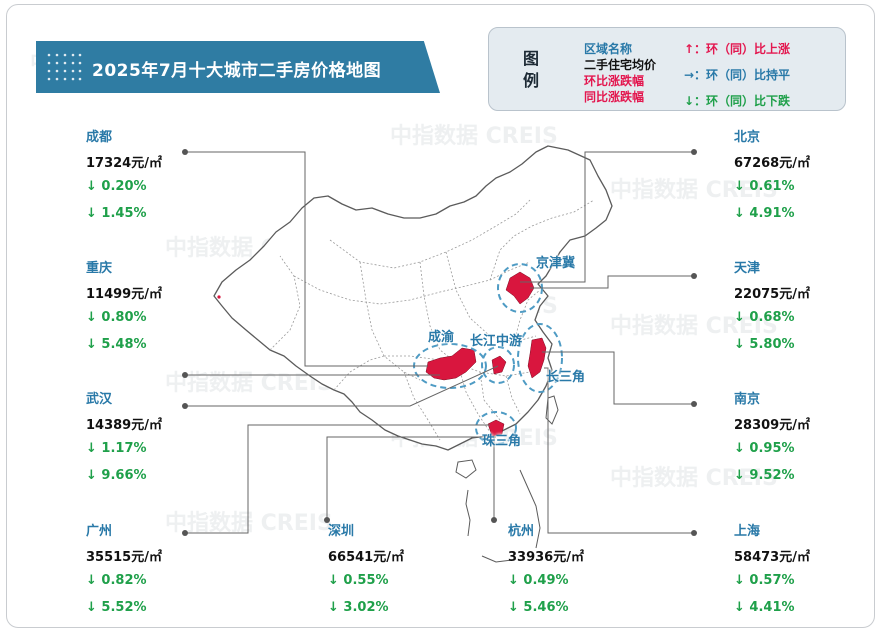 This screenshot has height=634, width=883. What do you see at coordinates (747, 531) in the screenshot?
I see `city-name: 上海` at bounding box center [747, 531].